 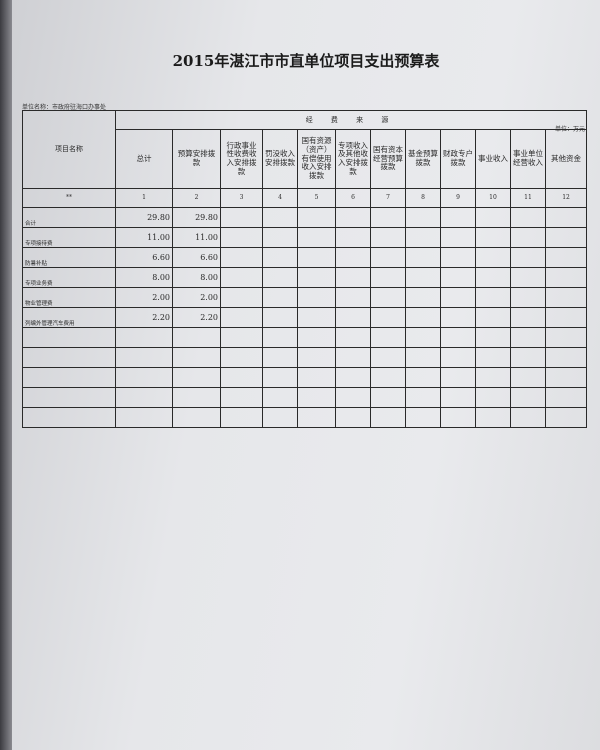 I want to click on unit-name: 单位名称：市政府驻海口办事处, so click(x=64, y=107).